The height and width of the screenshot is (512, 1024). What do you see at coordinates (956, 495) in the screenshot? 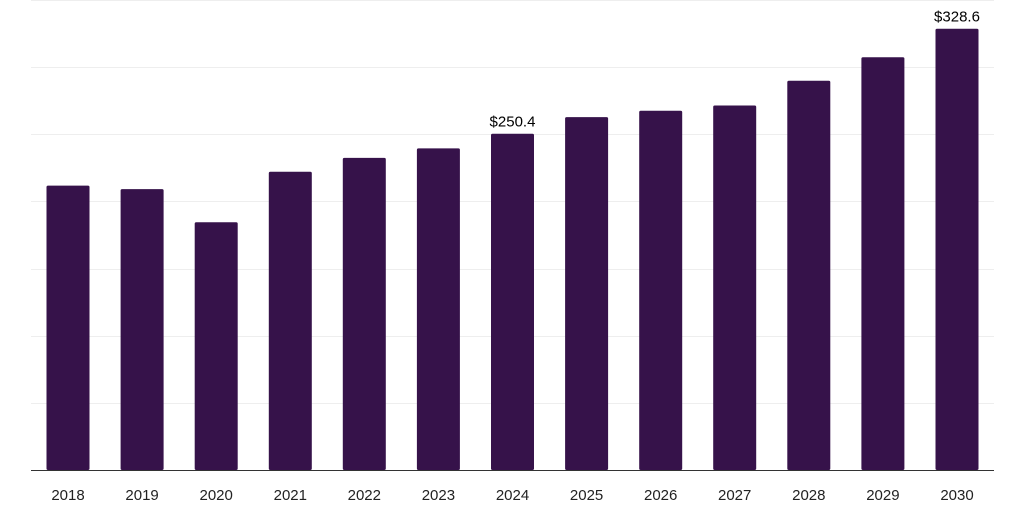
I see `x-tick-label-2030: 2030` at bounding box center [956, 495].